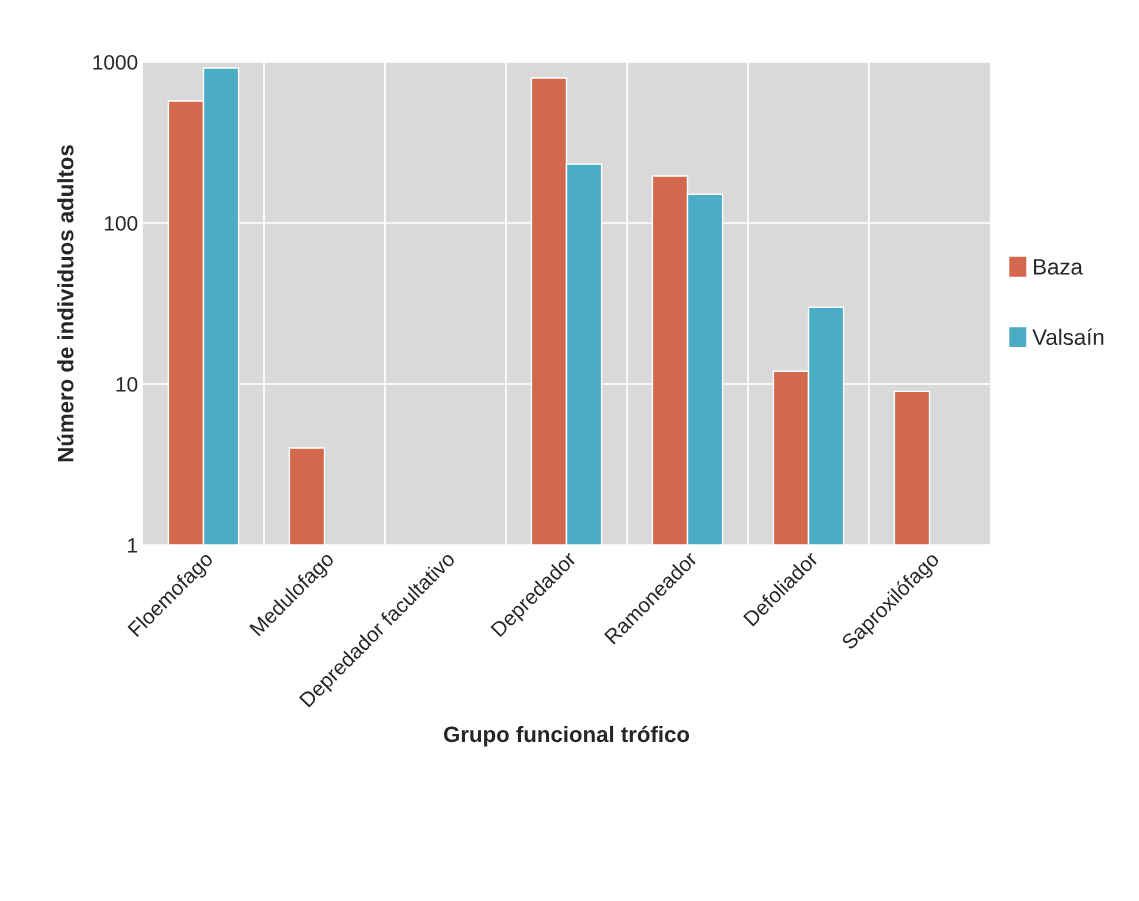 This screenshot has width=1139, height=901. I want to click on y-tick-label: 100, so click(121, 223).